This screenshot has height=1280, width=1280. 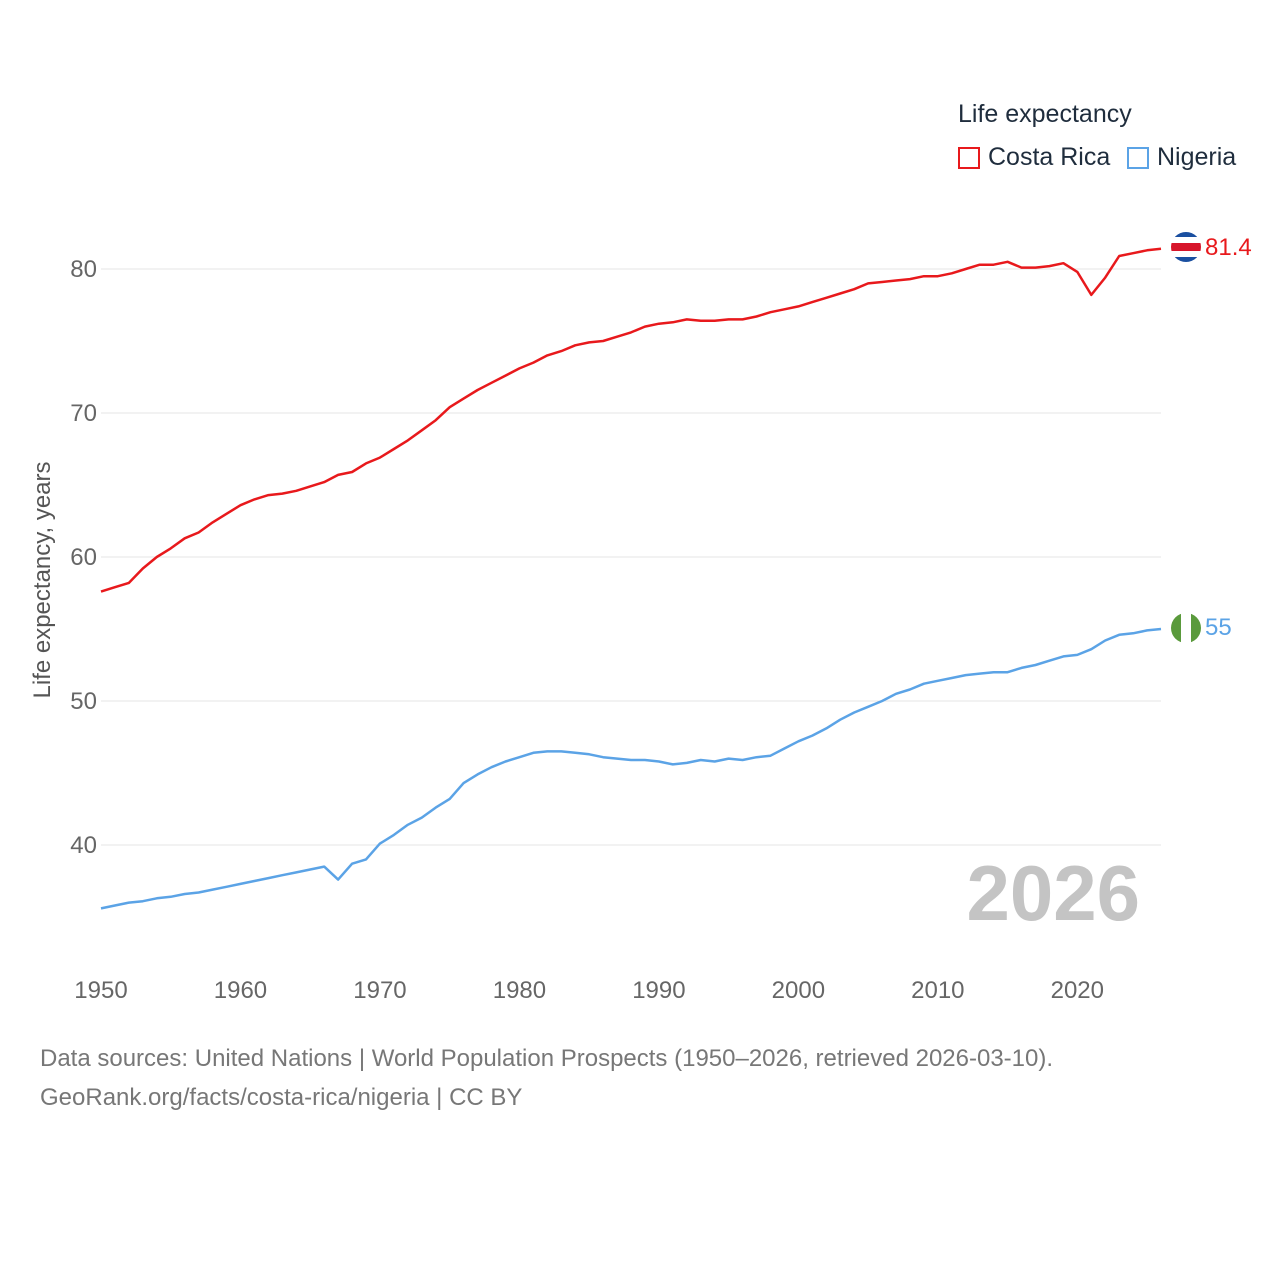 I want to click on y-tick-label: 70, so click(x=83, y=413).